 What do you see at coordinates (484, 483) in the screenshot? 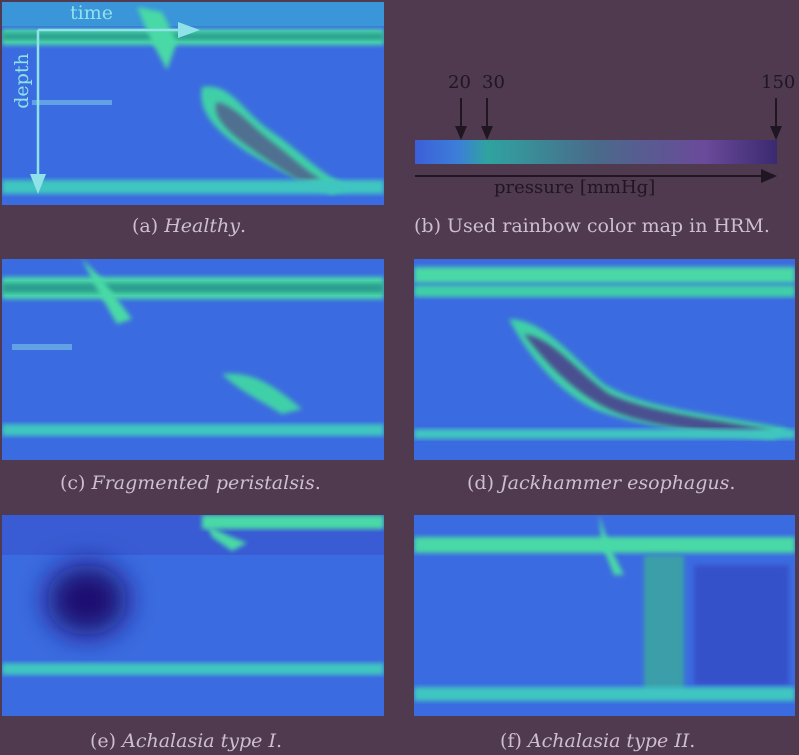
I see `caption-d-prefix: (d)` at bounding box center [484, 483].